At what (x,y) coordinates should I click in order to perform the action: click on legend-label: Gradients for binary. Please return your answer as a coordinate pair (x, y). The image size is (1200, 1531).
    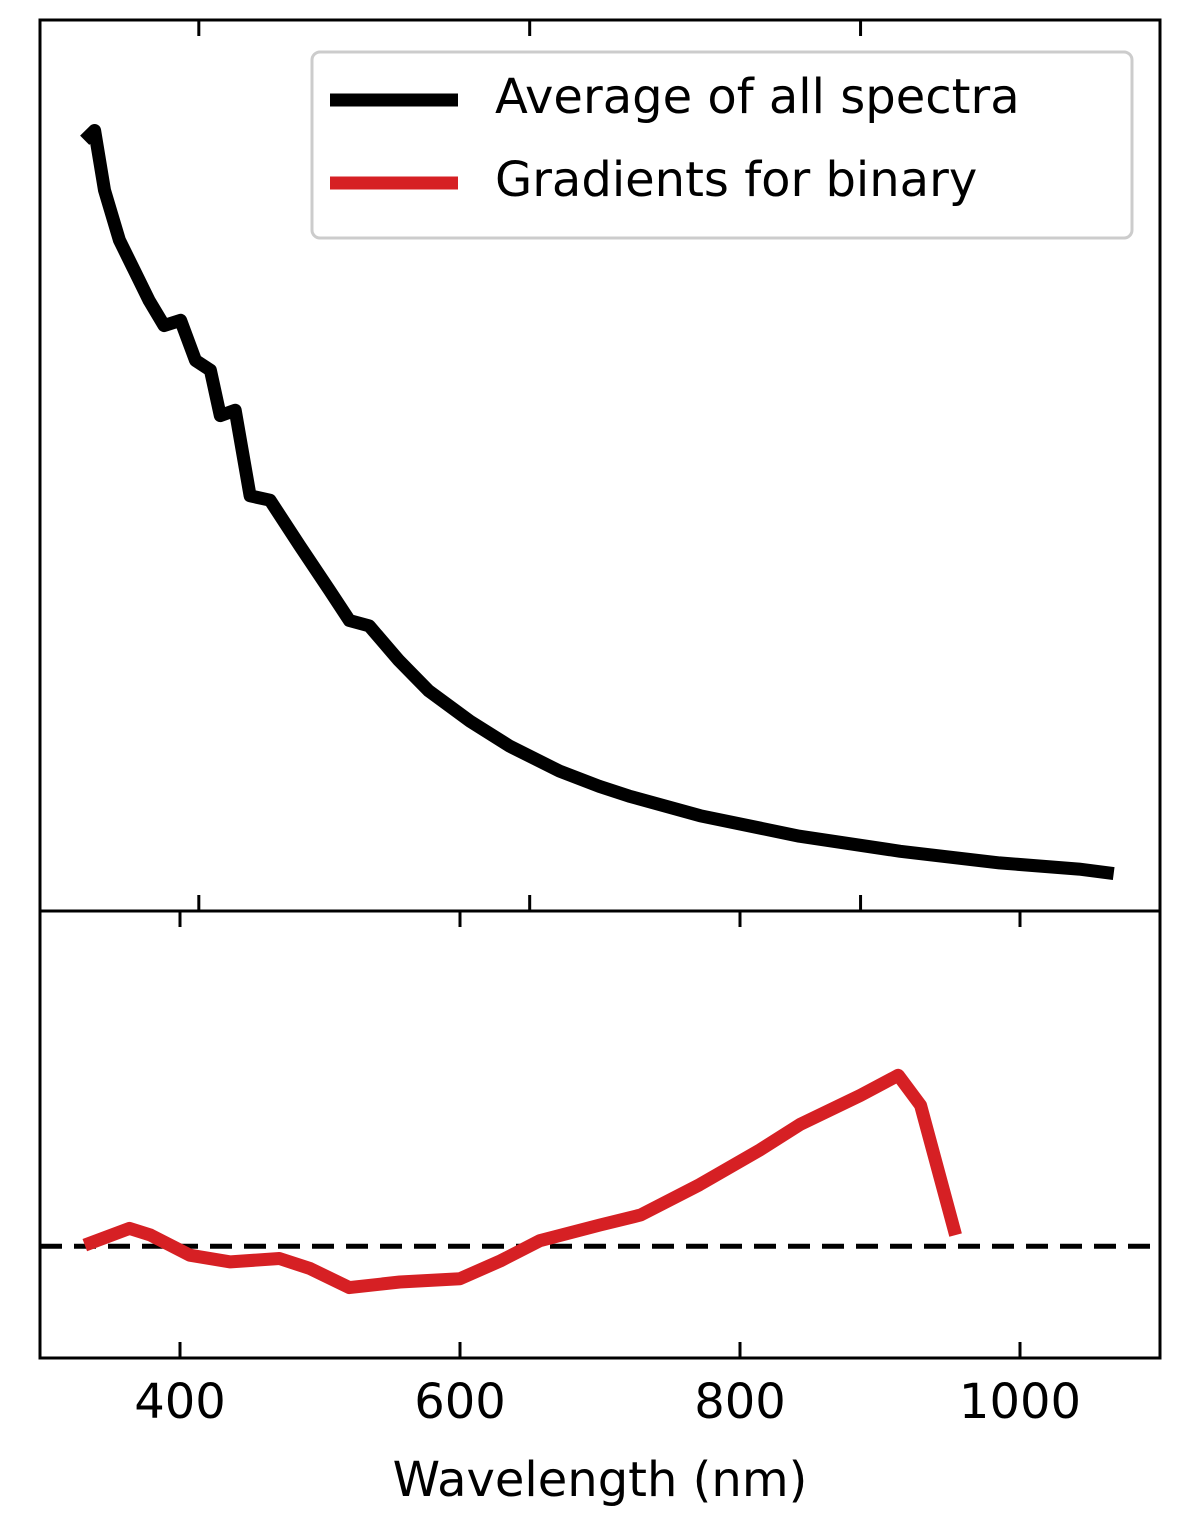
    Looking at the image, I should click on (736, 180).